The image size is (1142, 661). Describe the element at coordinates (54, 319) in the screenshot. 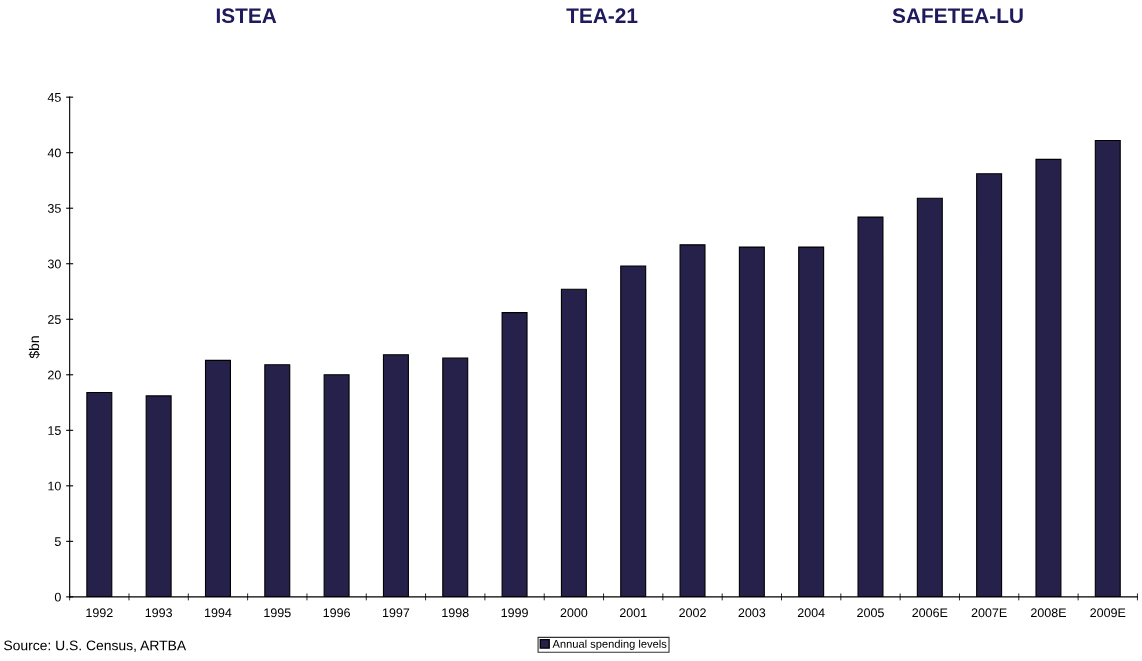

I see `y-tick-label: 25` at that location.